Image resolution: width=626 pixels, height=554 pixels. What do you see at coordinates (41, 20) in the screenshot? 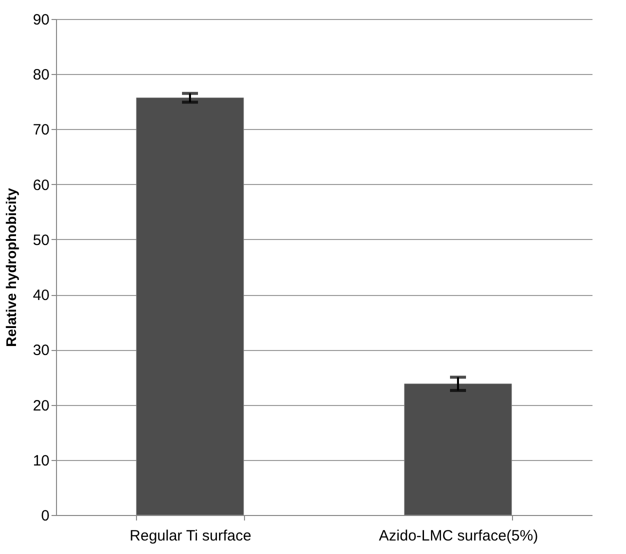
I see `y-tick-label: 90` at bounding box center [41, 20].